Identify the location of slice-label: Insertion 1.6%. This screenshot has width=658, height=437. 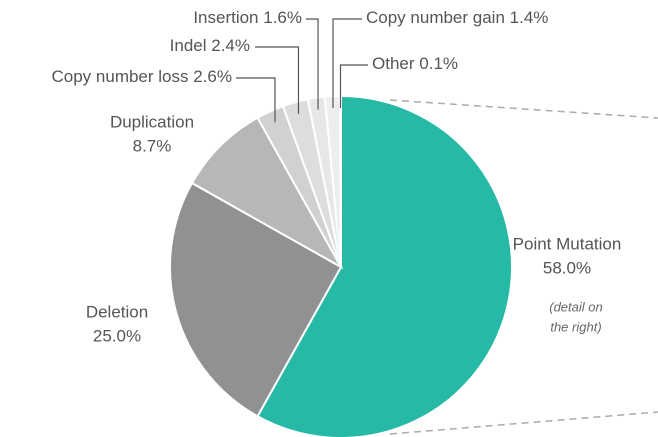
(247, 17).